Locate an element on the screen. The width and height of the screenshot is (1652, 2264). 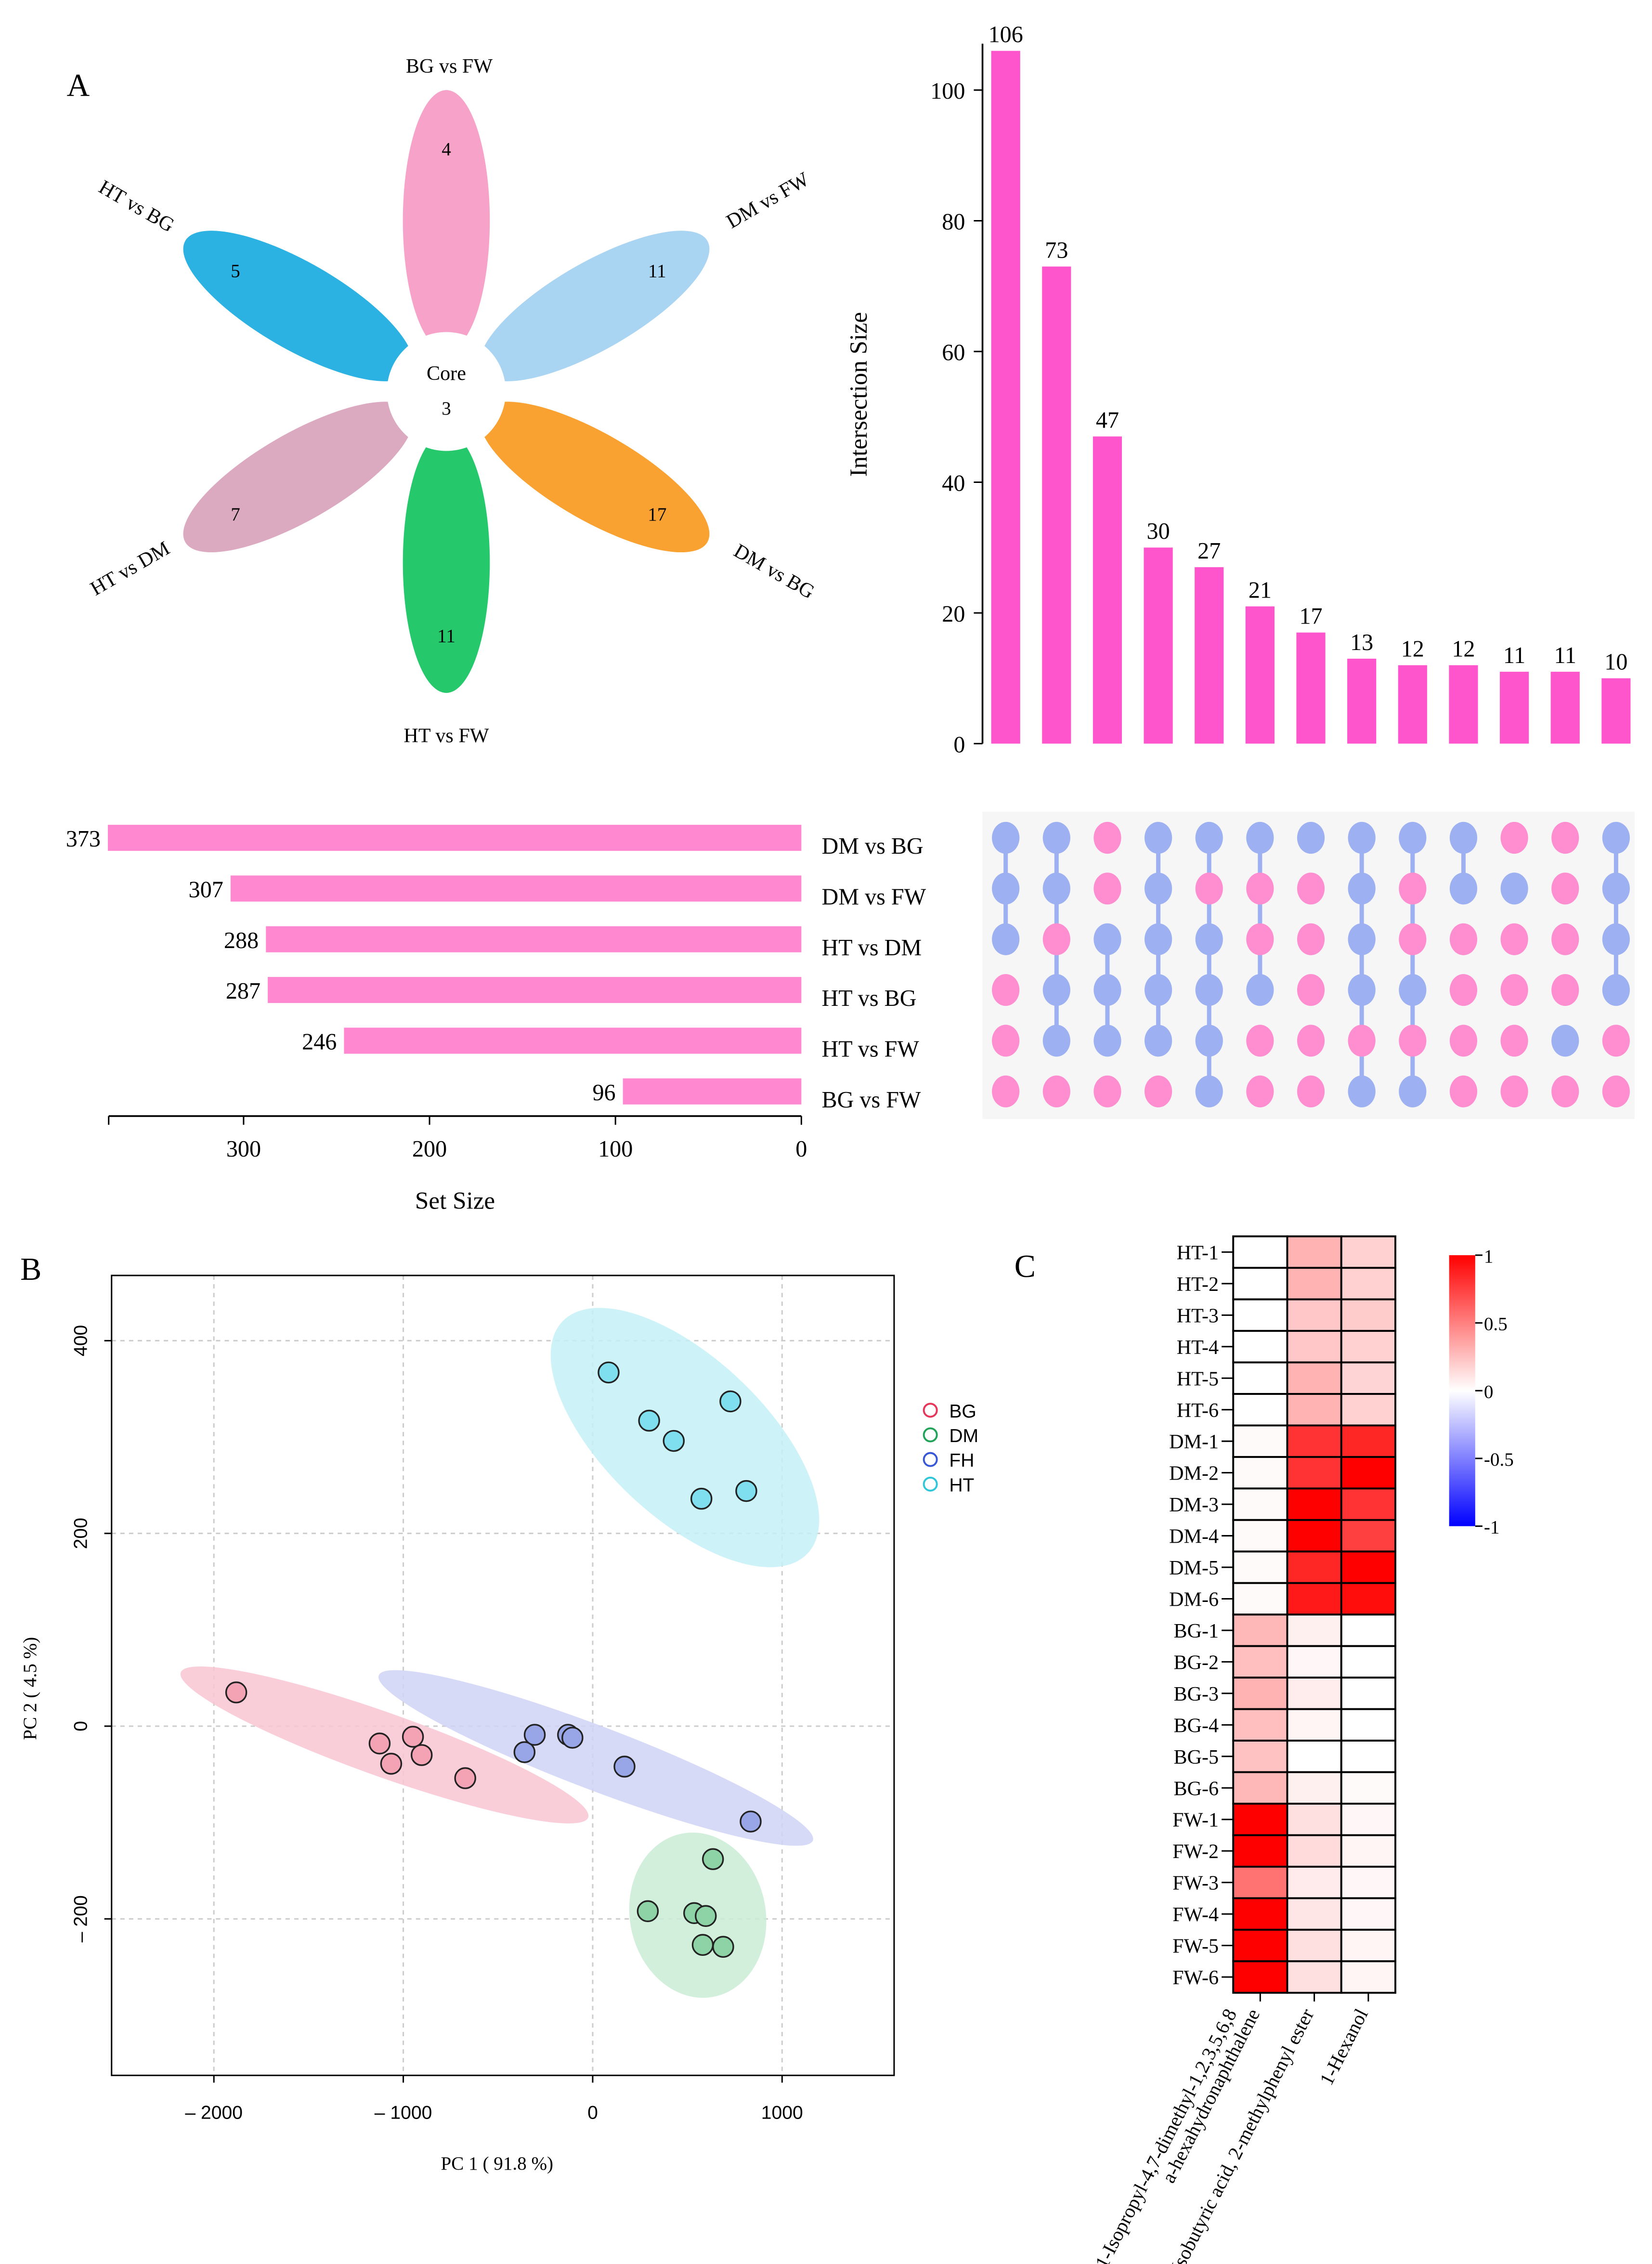
set-name: DM vs FW is located at coordinates (874, 897).